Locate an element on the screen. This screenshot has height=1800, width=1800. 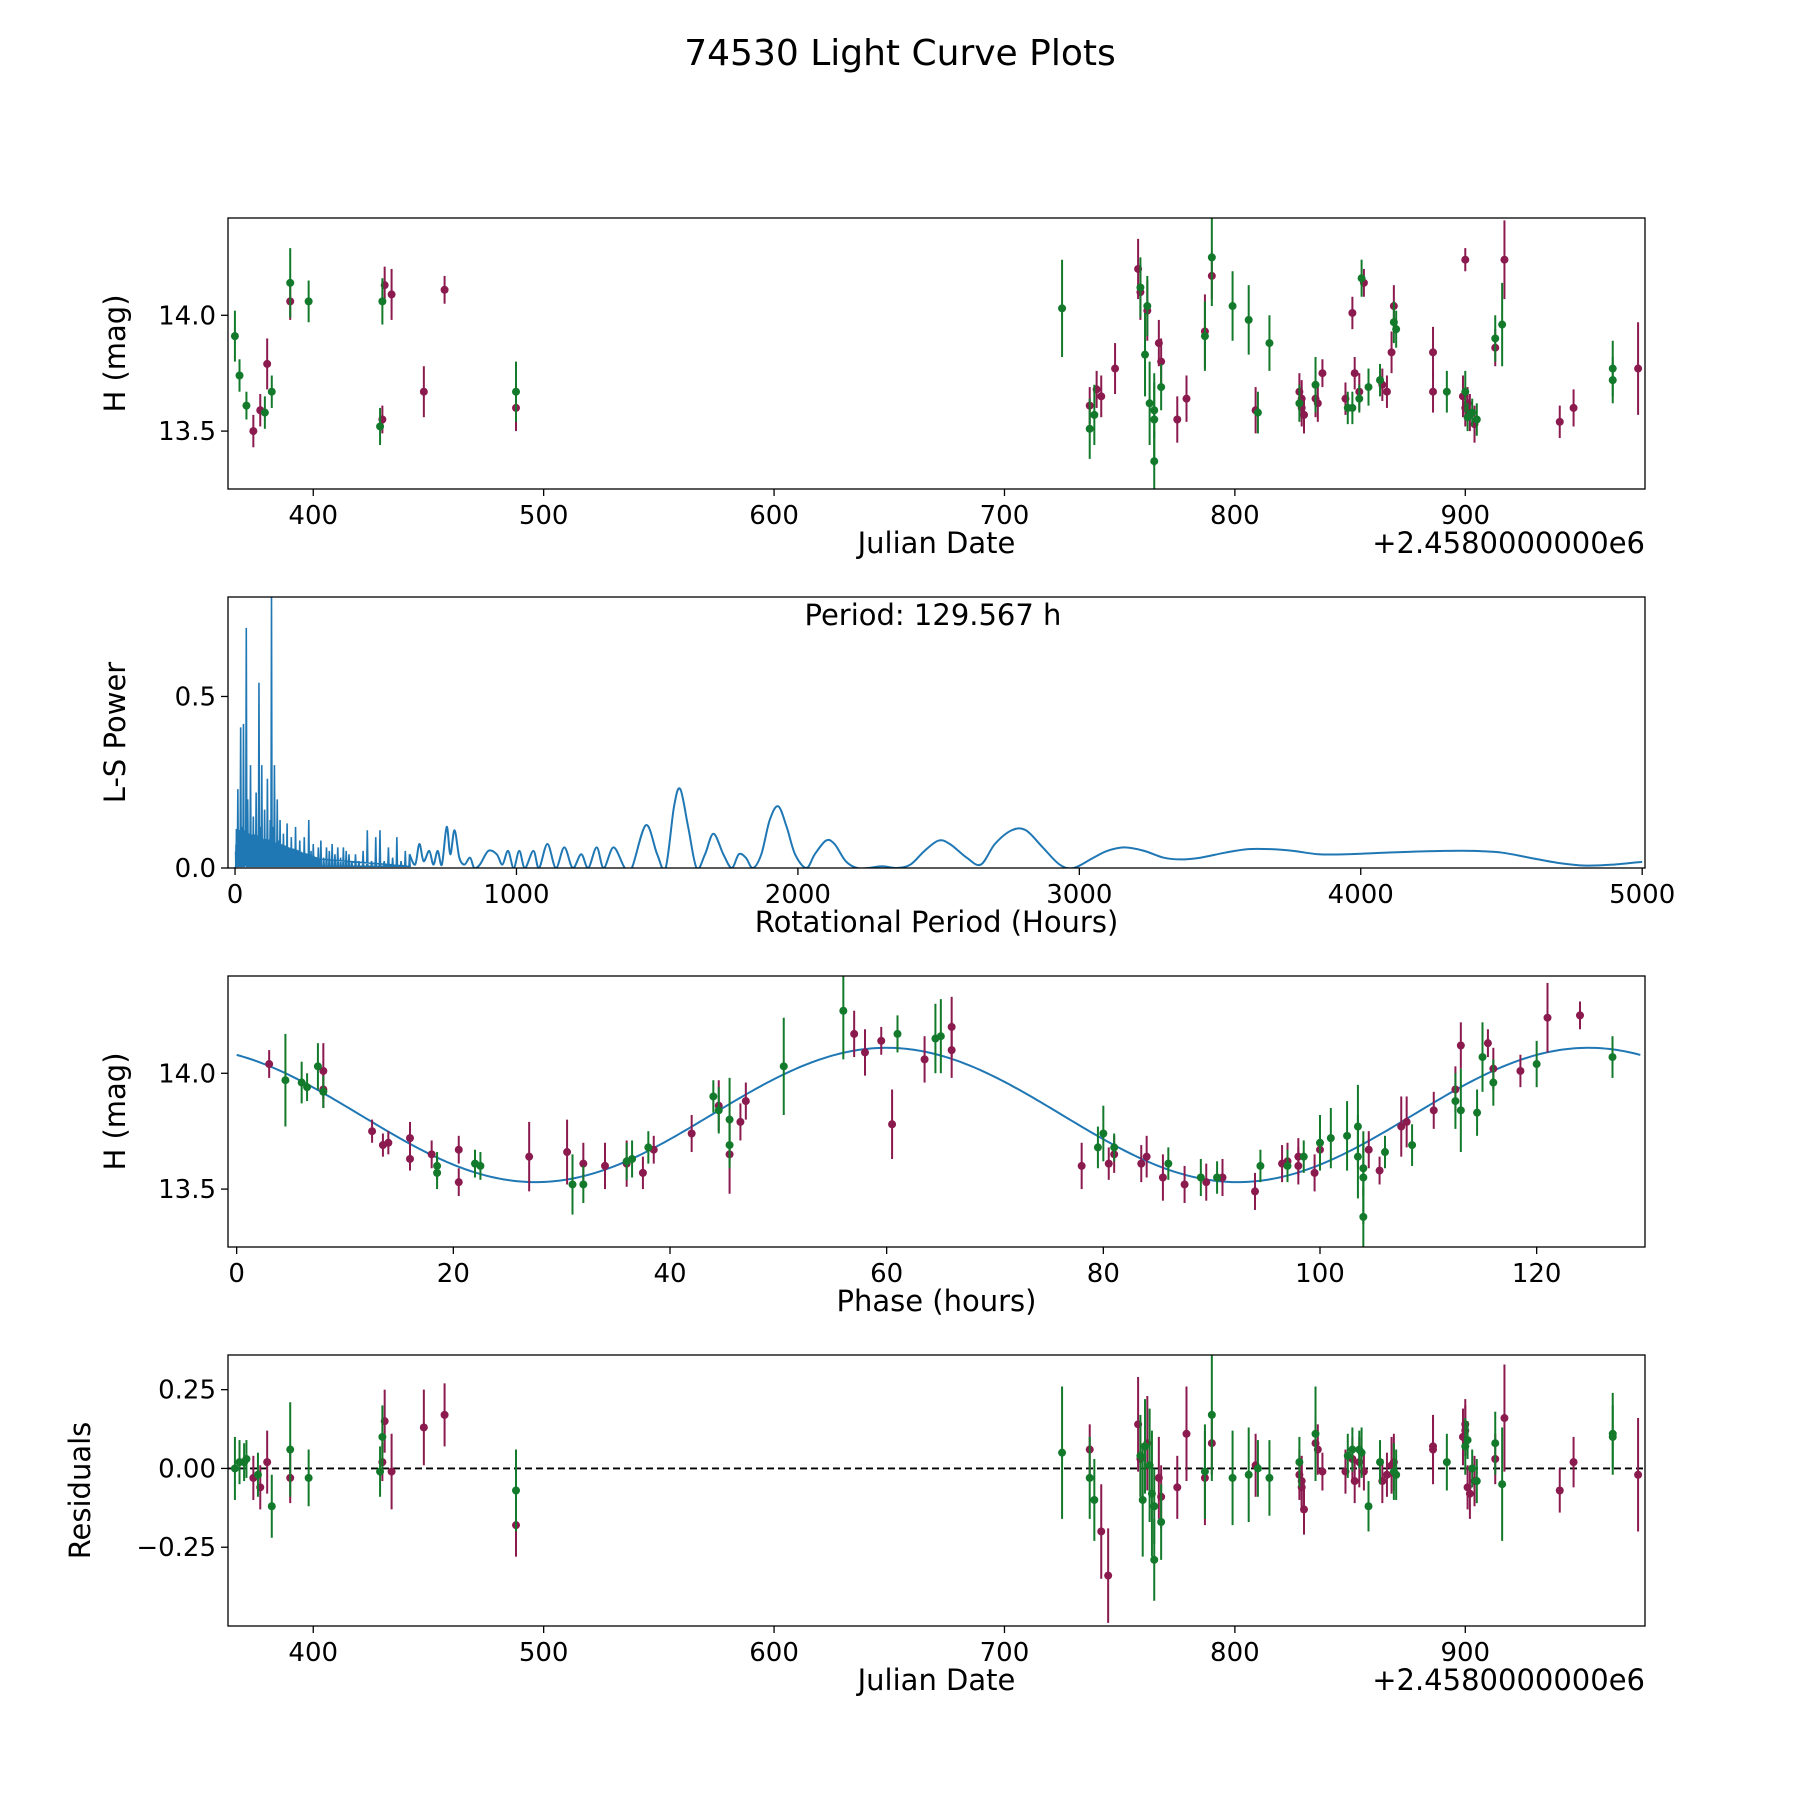
periodogram-plot-area is located at coordinates (938, 732).